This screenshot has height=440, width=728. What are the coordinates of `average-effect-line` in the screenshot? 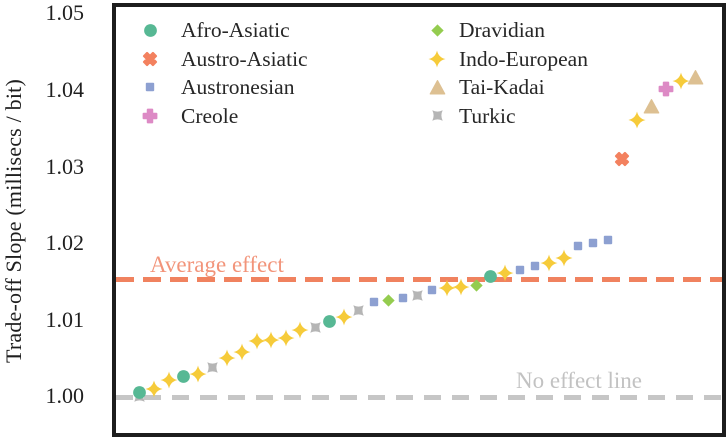 It's located at (419, 280).